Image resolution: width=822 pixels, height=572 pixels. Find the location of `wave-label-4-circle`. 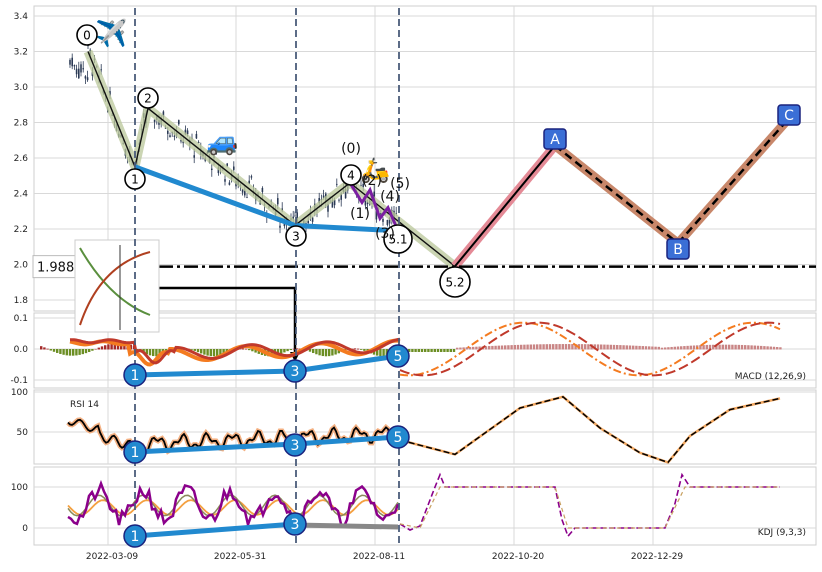

wave-label-4-circle is located at coordinates (351, 175).